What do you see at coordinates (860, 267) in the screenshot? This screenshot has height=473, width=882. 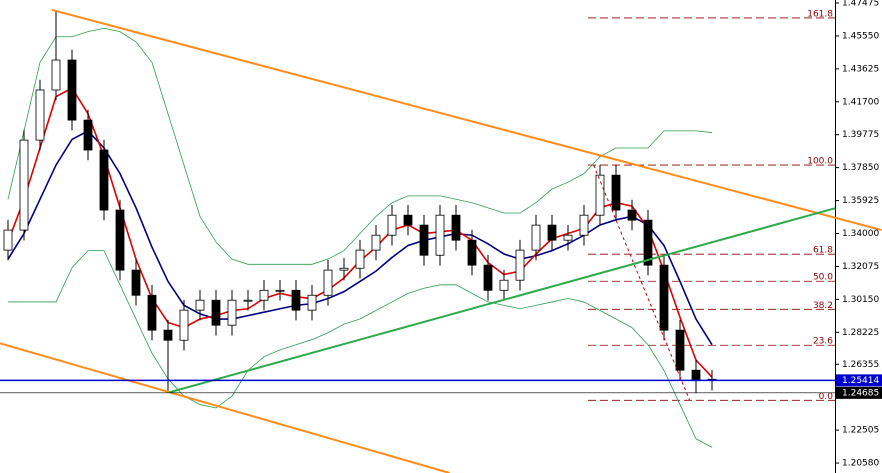 I see `y-tick-label: 1.32075` at bounding box center [860, 267].